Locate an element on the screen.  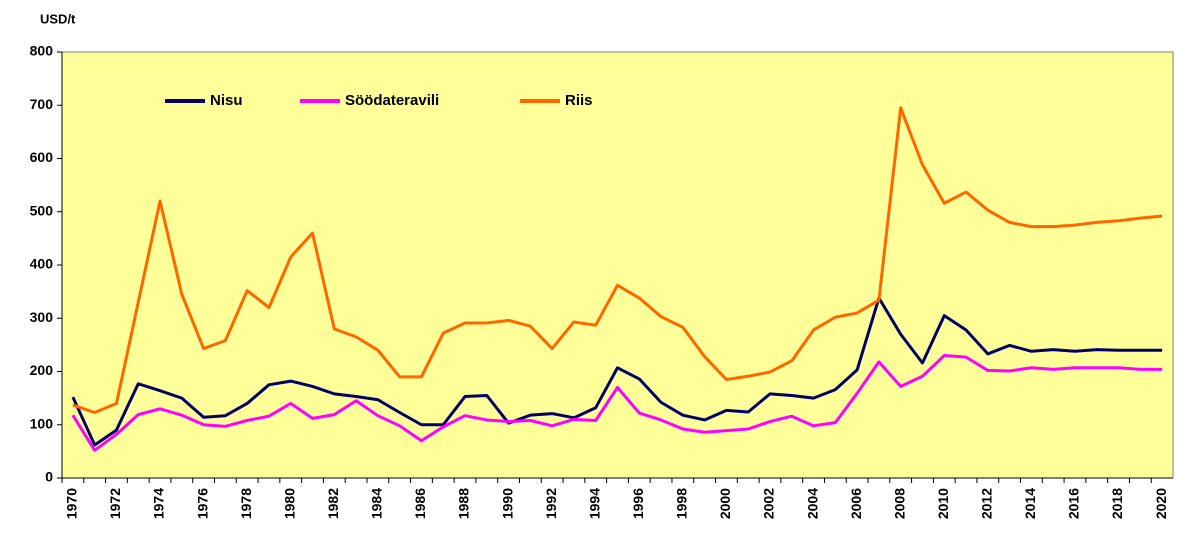
y-axis-label: USD/t is located at coordinates (58, 18).